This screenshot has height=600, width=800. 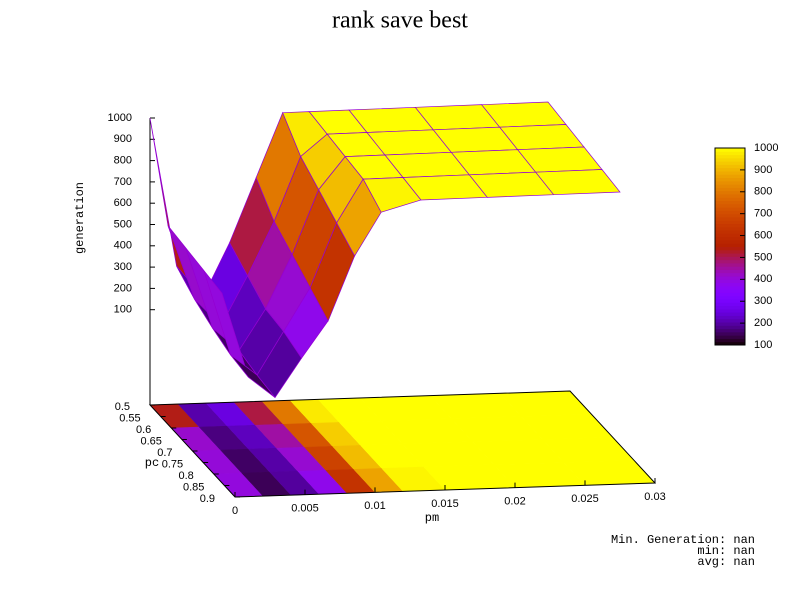 I want to click on surface-quad, so click(x=577, y=182).